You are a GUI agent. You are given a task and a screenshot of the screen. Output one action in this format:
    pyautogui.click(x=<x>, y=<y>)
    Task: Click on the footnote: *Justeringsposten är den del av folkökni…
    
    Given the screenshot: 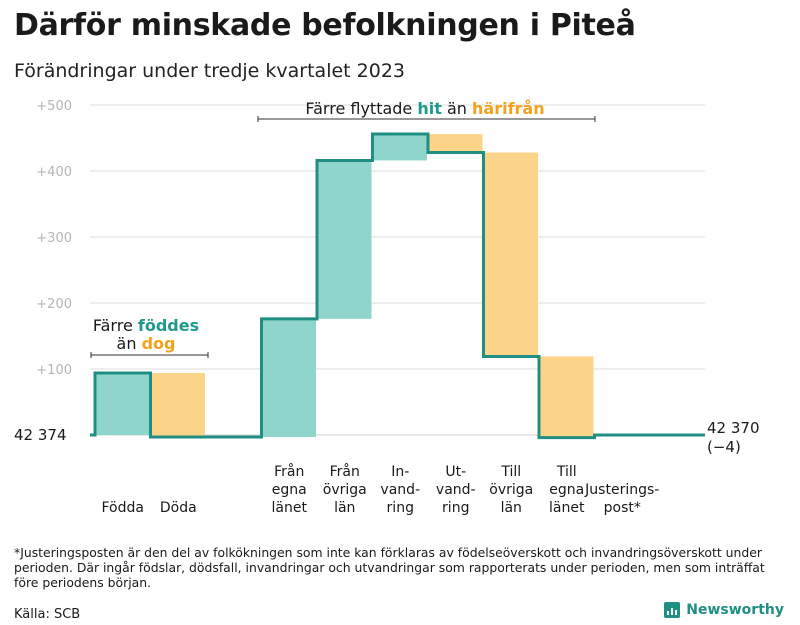 What is the action you would take?
    pyautogui.click(x=389, y=567)
    